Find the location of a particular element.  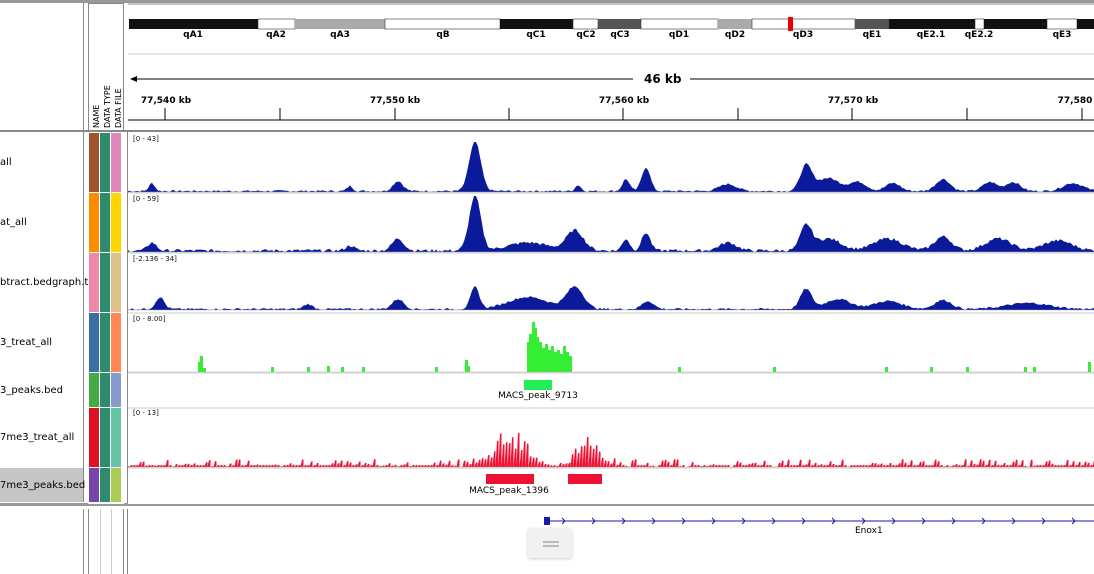

band-qD1 is located at coordinates (679, 24).